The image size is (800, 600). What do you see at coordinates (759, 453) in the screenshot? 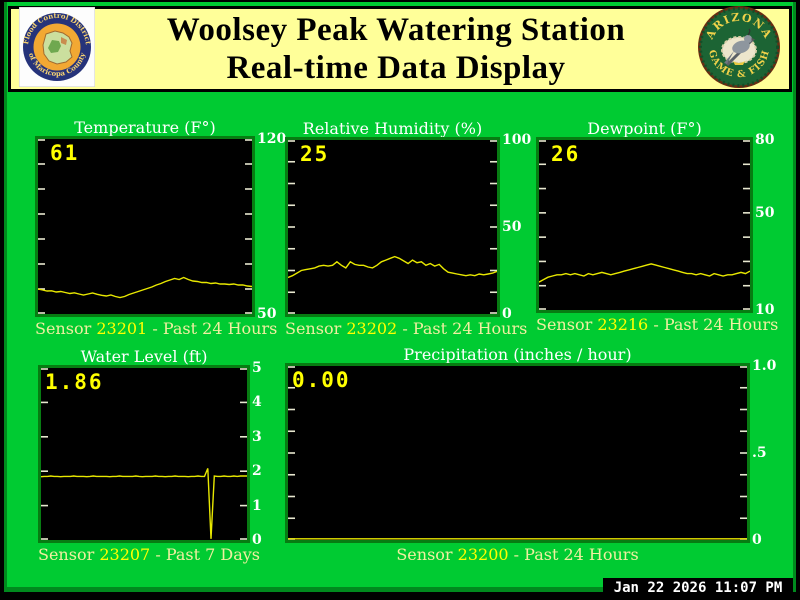
I see `y-axis-tick-label: .5` at bounding box center [759, 453].